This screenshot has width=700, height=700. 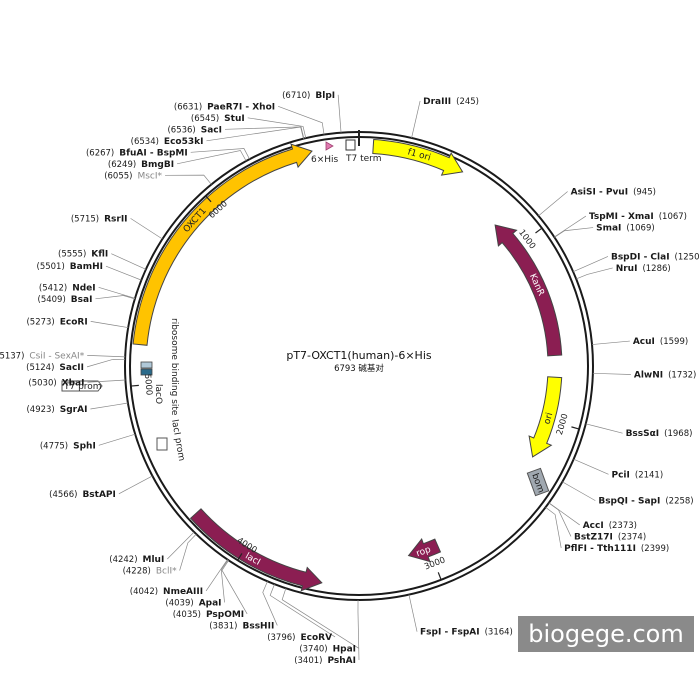 What do you see at coordinates (241, 107) in the screenshot?
I see `site-paer7i-xhoi: PaeR7I - XhoI` at bounding box center [241, 107].